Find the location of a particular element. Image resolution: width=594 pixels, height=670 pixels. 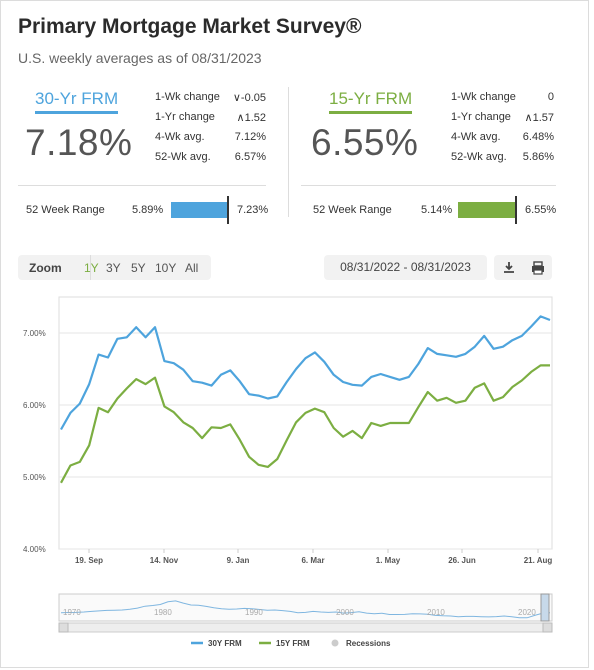

range-bar-15yr is located at coordinates (487, 210).